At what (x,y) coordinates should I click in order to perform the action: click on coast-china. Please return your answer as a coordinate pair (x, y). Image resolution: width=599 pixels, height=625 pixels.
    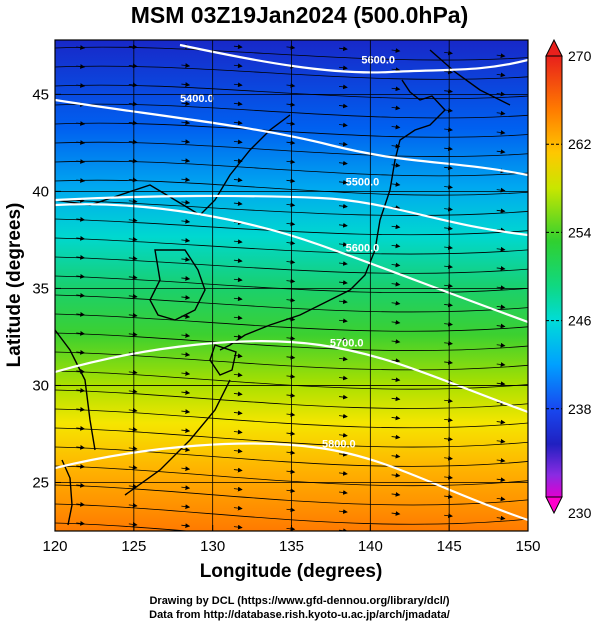
    Looking at the image, I should click on (75, 390).